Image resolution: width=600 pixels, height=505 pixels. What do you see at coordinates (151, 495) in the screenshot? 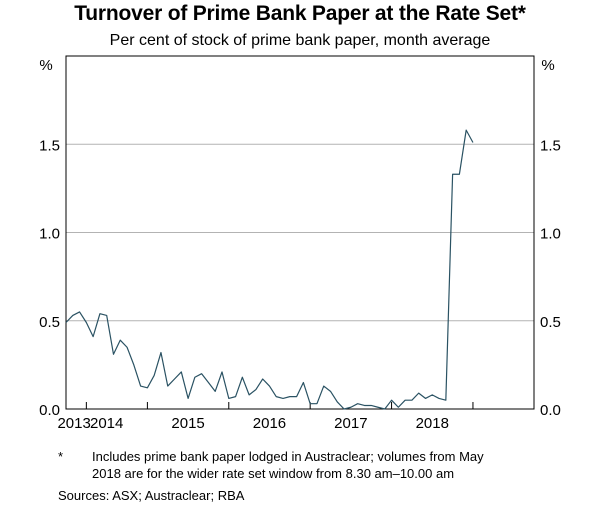
I see `sources-note: Sources: ASX; Austraclear; RBA` at bounding box center [151, 495].